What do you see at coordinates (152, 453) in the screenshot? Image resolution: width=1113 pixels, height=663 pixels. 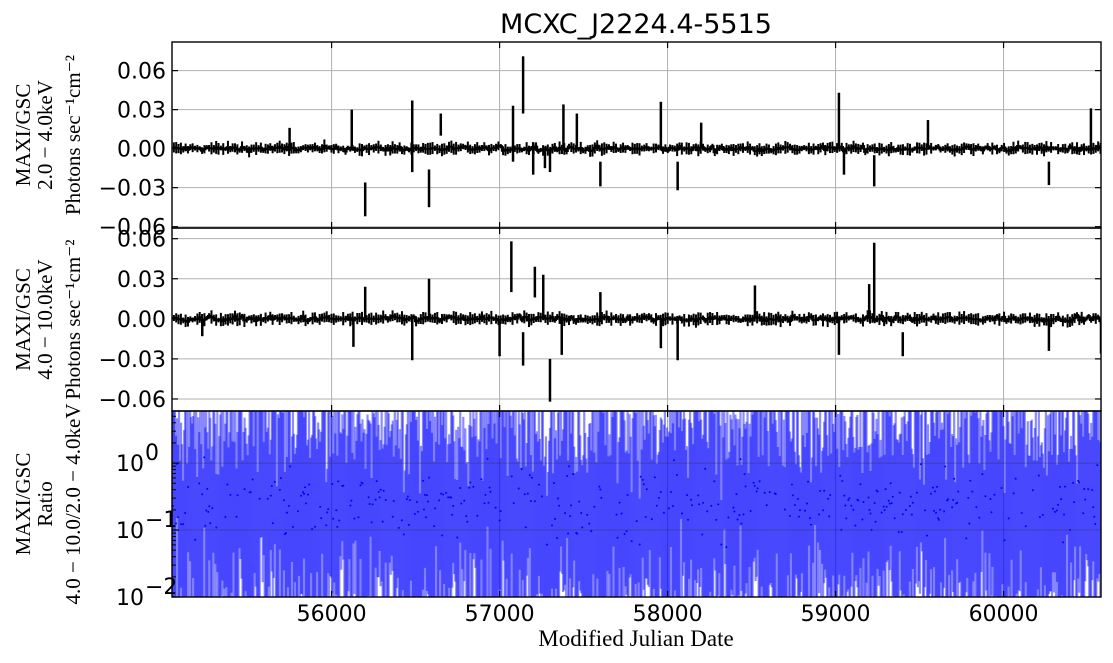 I see `y-tick-exponent: 0` at bounding box center [152, 453].